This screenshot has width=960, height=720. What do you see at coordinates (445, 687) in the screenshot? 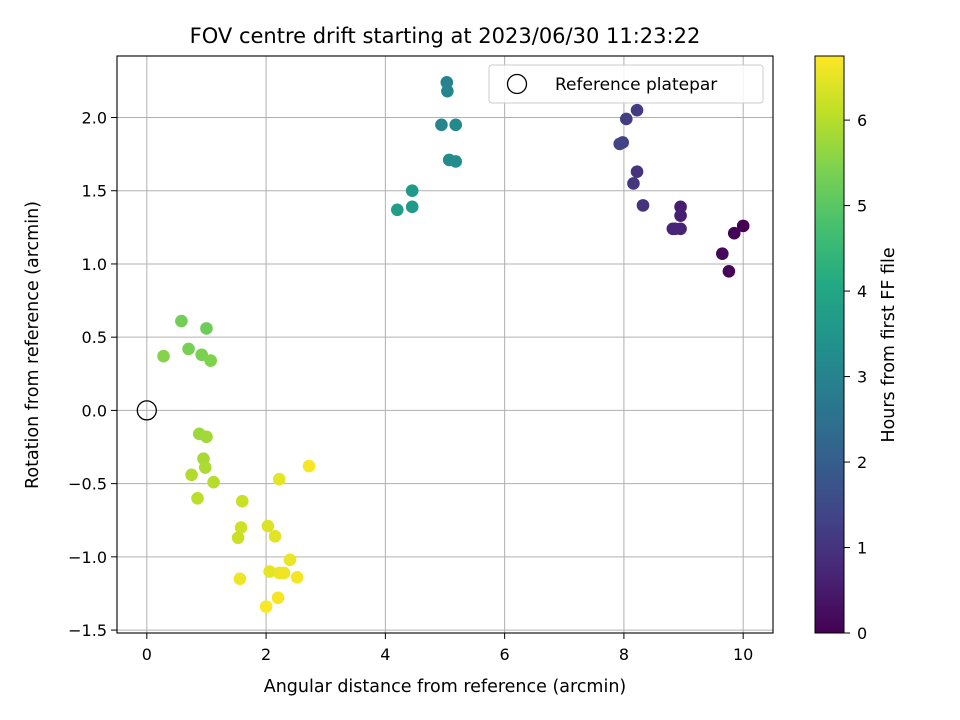
I see `x-axis-label: Angular distance from reference (arcmin)` at bounding box center [445, 687].